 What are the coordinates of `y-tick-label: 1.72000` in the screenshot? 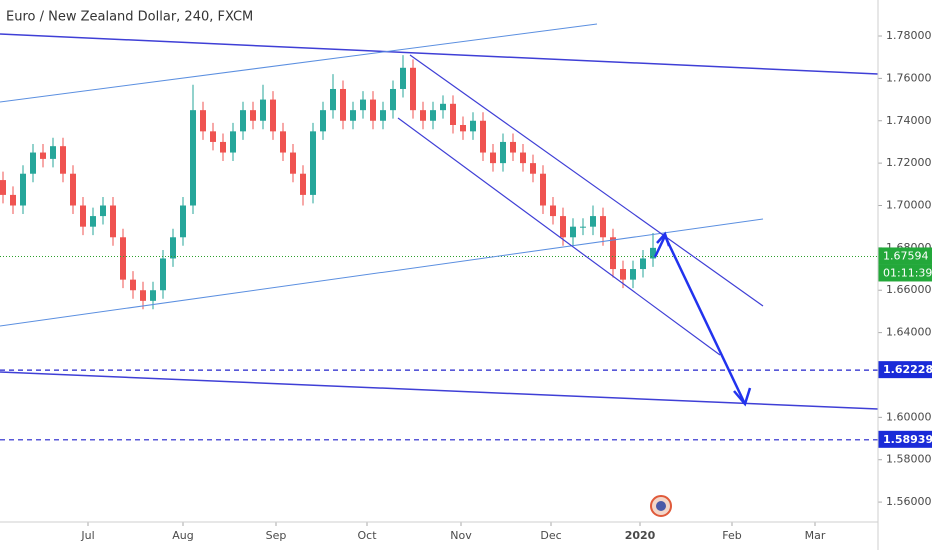 It's located at (909, 162).